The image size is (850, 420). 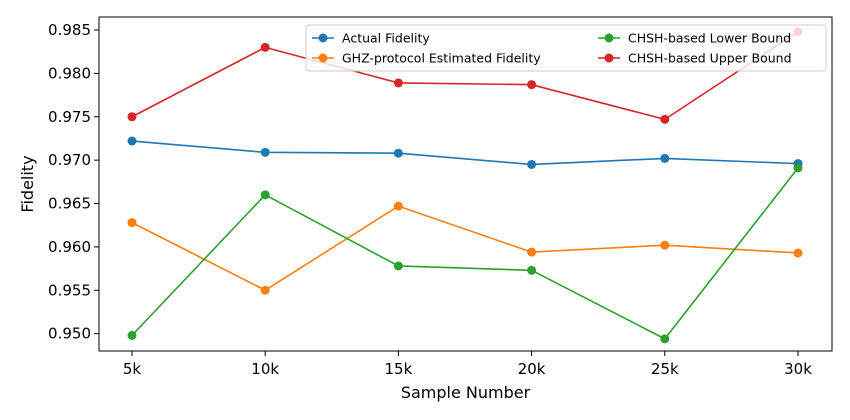 What do you see at coordinates (69, 290) in the screenshot?
I see `y-tick-label: 0.955` at bounding box center [69, 290].